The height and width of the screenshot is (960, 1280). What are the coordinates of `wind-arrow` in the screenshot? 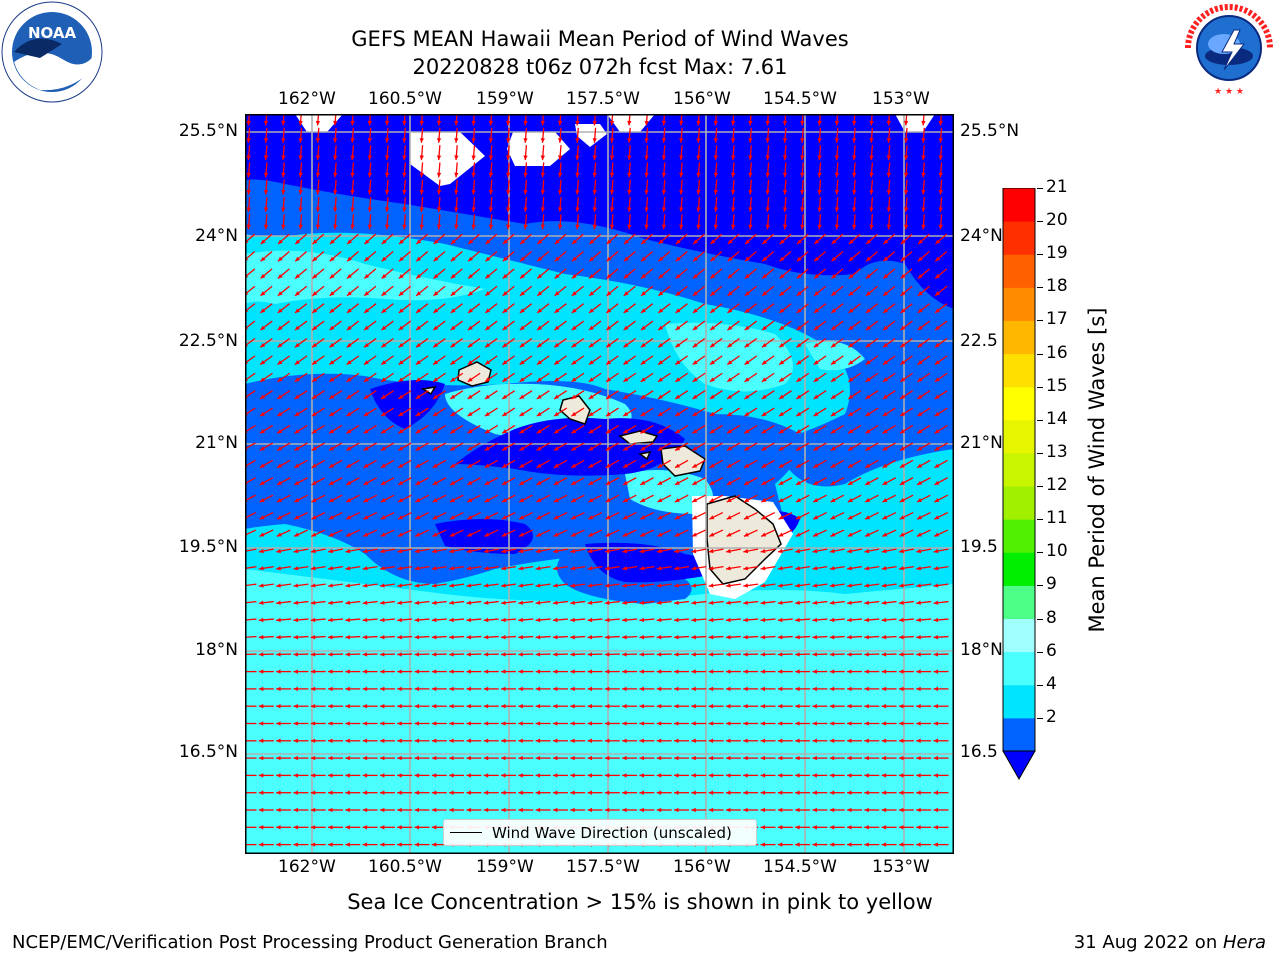 It's located at (251, 636).